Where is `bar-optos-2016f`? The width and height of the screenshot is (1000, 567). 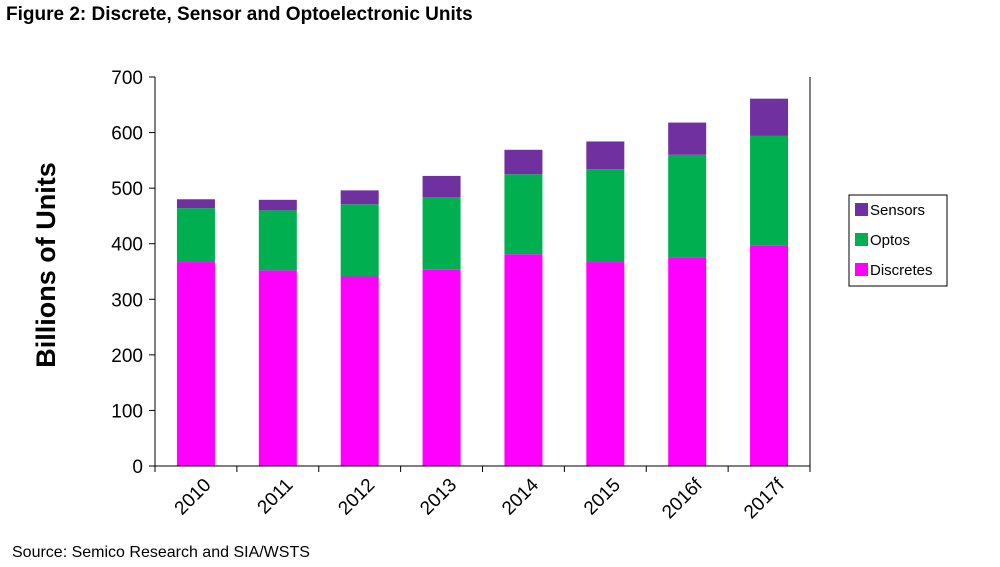
bar-optos-2016f is located at coordinates (687, 206).